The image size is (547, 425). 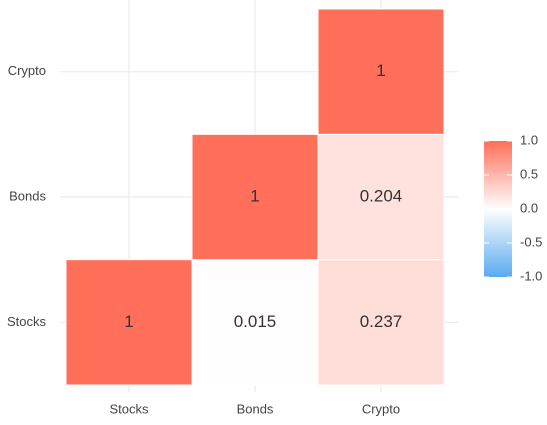 What do you see at coordinates (529, 207) in the screenshot?
I see `colorbar-tick-label: 0.0` at bounding box center [529, 207].